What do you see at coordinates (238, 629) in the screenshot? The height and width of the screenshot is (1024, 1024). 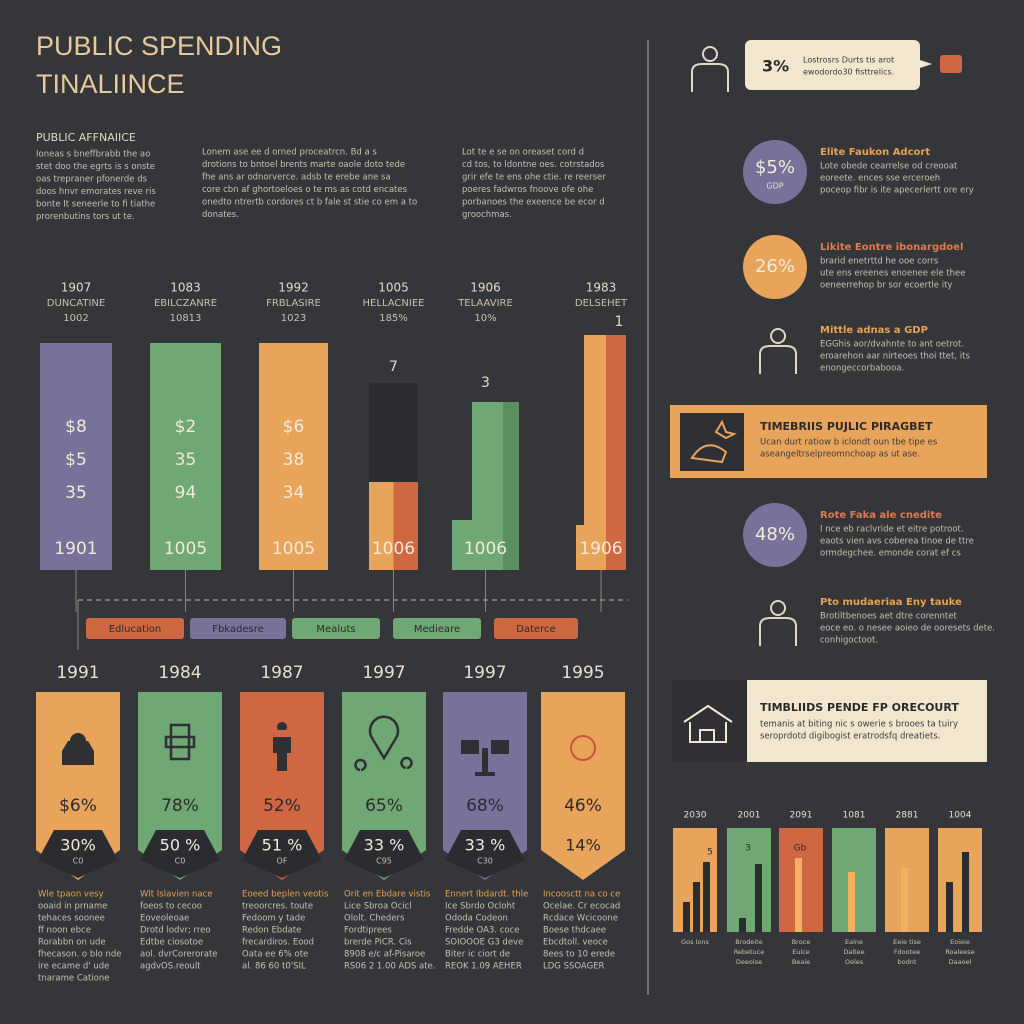 I see `category-label: Fbkadesre` at bounding box center [238, 629].